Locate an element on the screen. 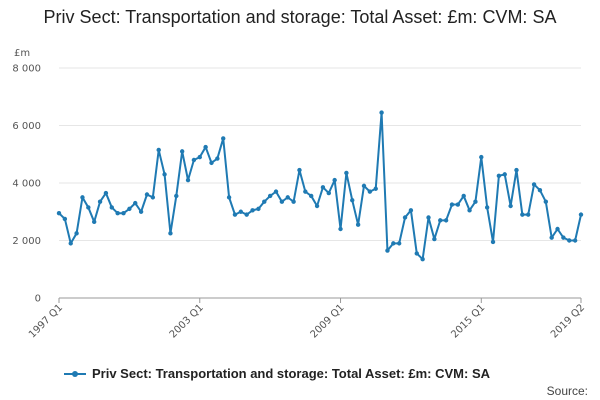  y-tick-label: 2 000 is located at coordinates (26, 241).